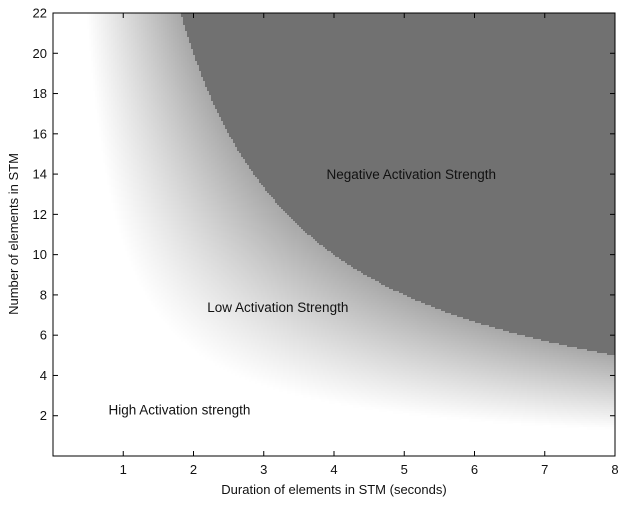  Describe the element at coordinates (474, 469) in the screenshot. I see `x-tick-label: 6` at that location.